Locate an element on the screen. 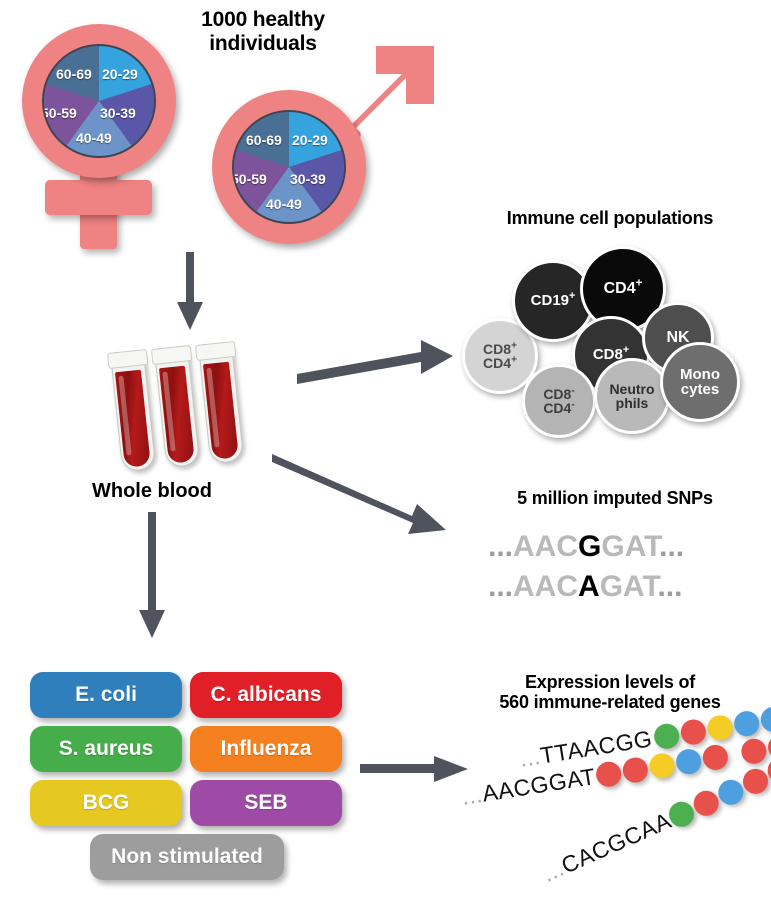  immune-cell-label: CD8+ CD4+ is located at coordinates (500, 355).